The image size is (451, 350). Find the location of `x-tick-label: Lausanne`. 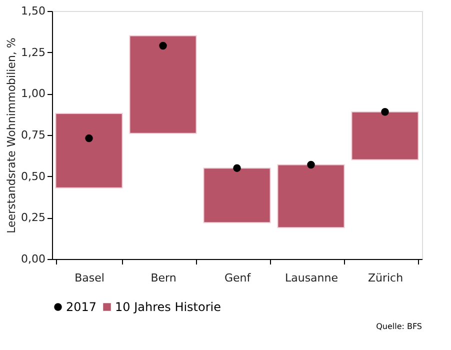

x-tick-label: Lausanne is located at coordinates (311, 278).